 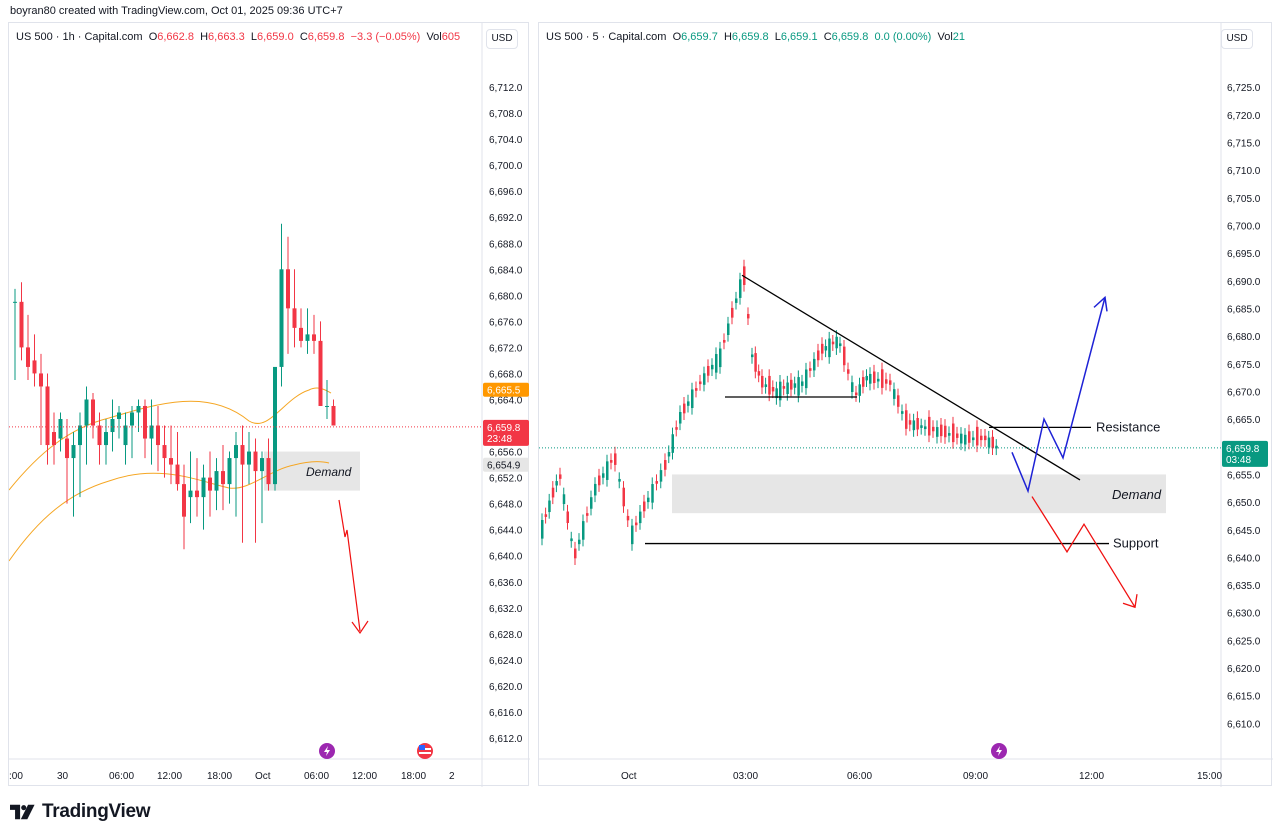 I want to click on legend-high: 6,659.8, so click(x=750, y=37).